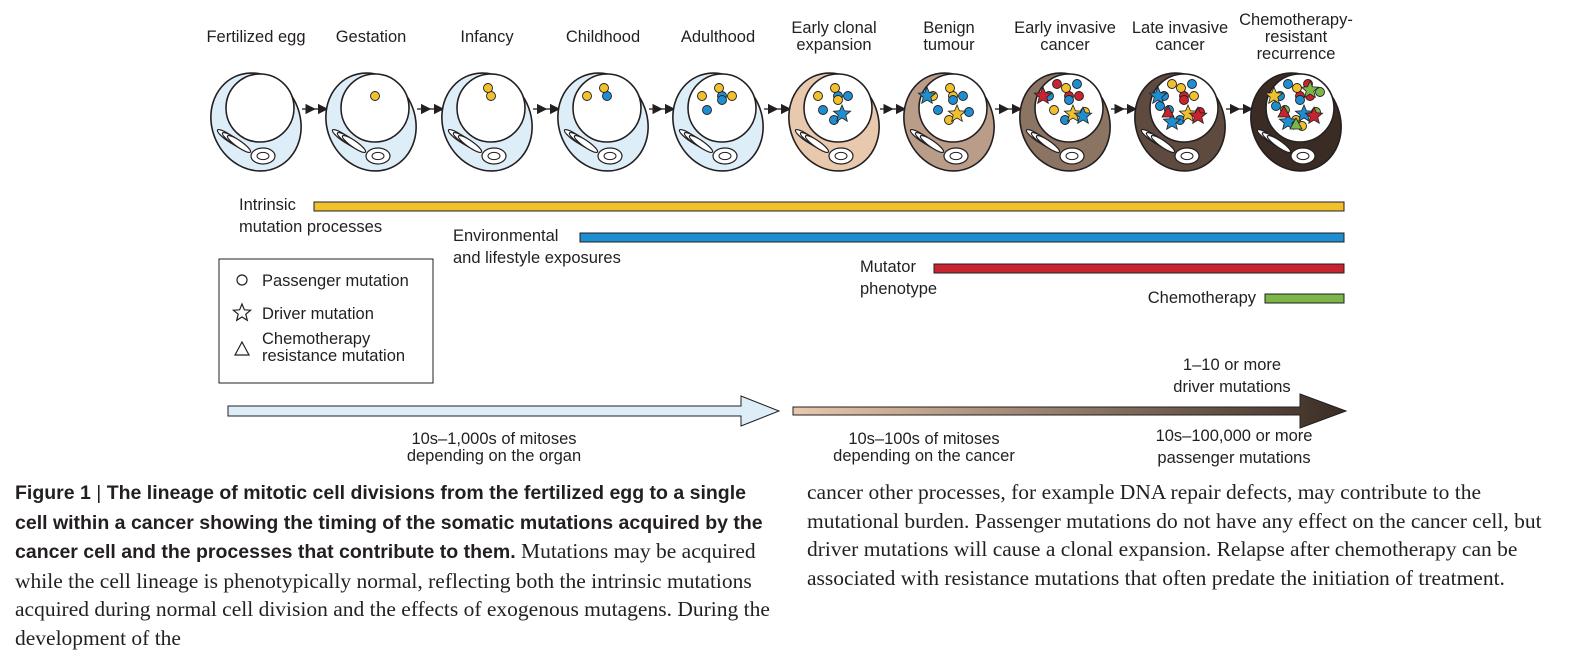 The image size is (1591, 666). What do you see at coordinates (718, 37) in the screenshot?
I see `stage-label: Adulthood` at bounding box center [718, 37].